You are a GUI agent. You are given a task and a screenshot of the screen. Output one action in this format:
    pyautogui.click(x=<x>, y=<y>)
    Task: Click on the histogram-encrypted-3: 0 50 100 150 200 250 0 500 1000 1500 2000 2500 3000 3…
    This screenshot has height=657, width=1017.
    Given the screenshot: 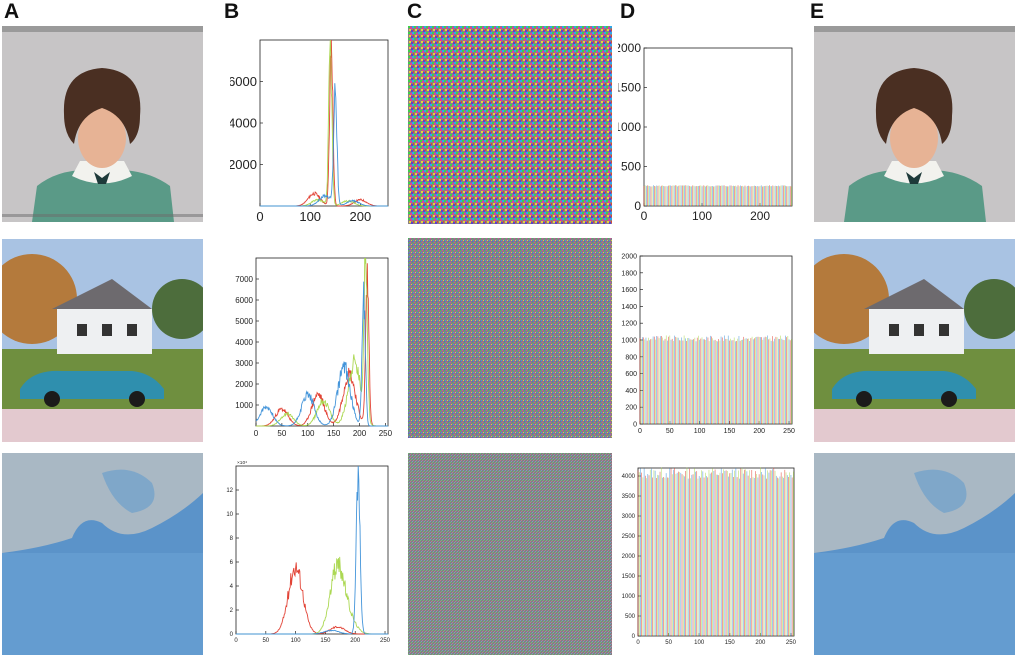 What is the action you would take?
    pyautogui.click(x=707, y=555)
    